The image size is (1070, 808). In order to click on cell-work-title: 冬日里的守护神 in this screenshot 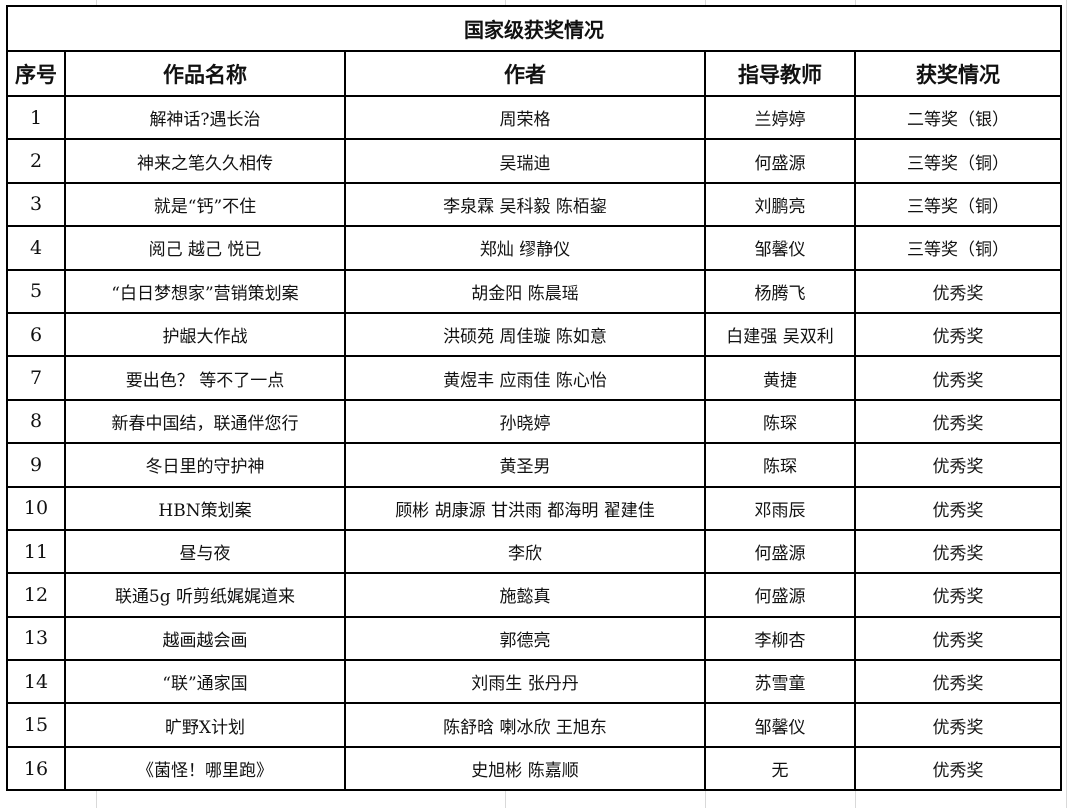, I will do `click(205, 465)`.